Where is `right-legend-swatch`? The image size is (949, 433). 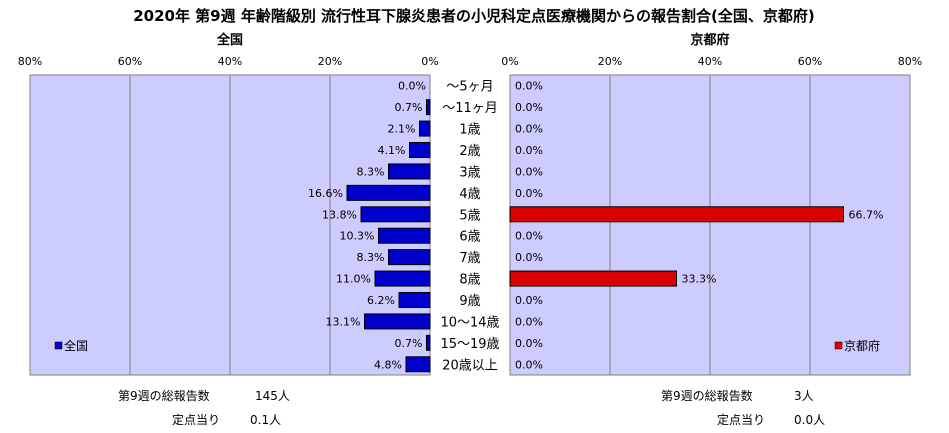
right-legend-swatch is located at coordinates (838, 345).